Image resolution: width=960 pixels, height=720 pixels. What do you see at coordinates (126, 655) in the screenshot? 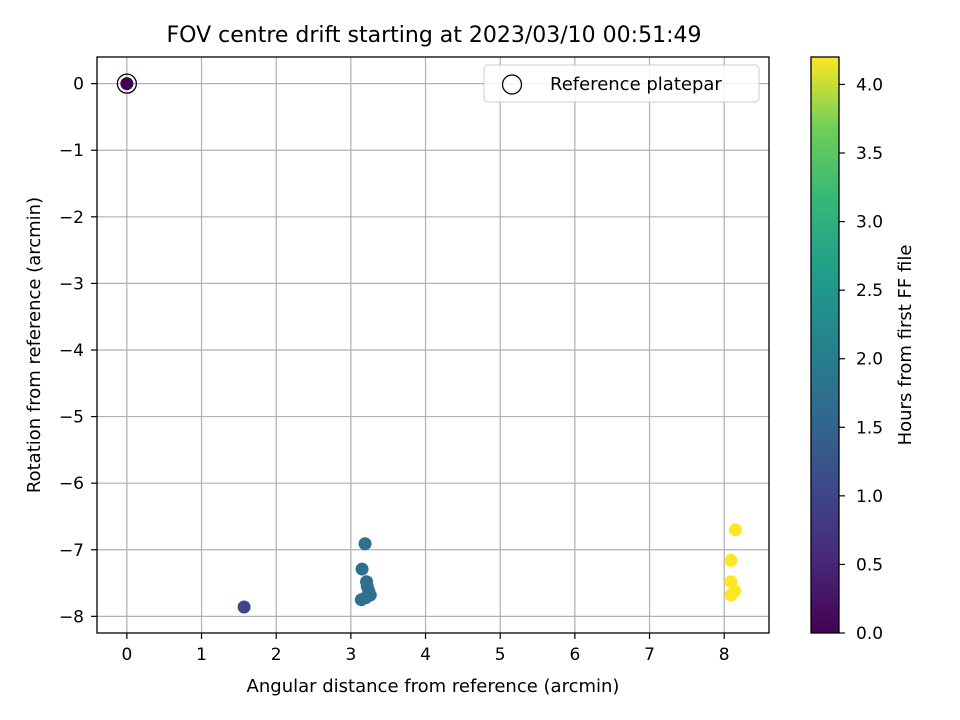
I see `x-tick-label: 0` at bounding box center [126, 655].